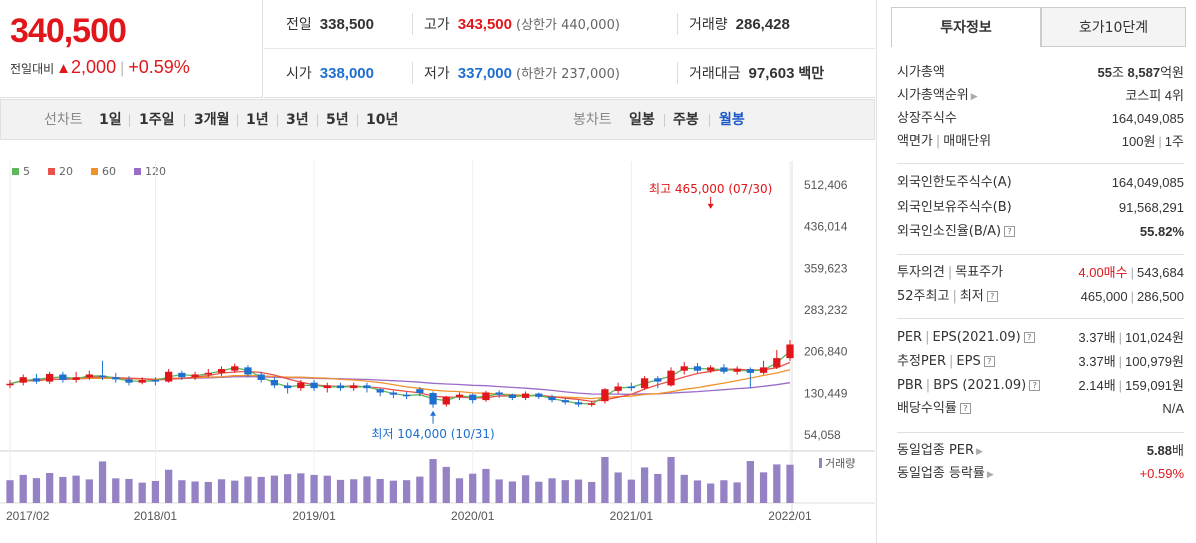 The image size is (1196, 543). What do you see at coordinates (437, 25) in the screenshot?
I see `high-label: 고가` at bounding box center [437, 25].